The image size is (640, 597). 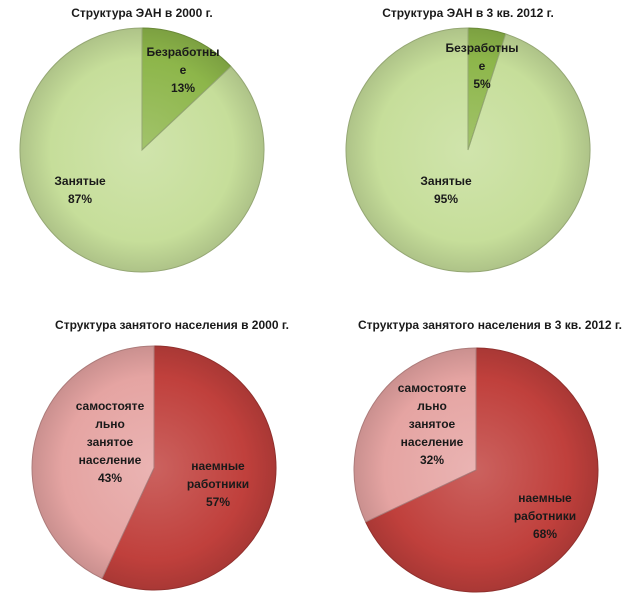 What do you see at coordinates (218, 484) in the screenshot?
I see `slice-label: наемные работники 57%` at bounding box center [218, 484].